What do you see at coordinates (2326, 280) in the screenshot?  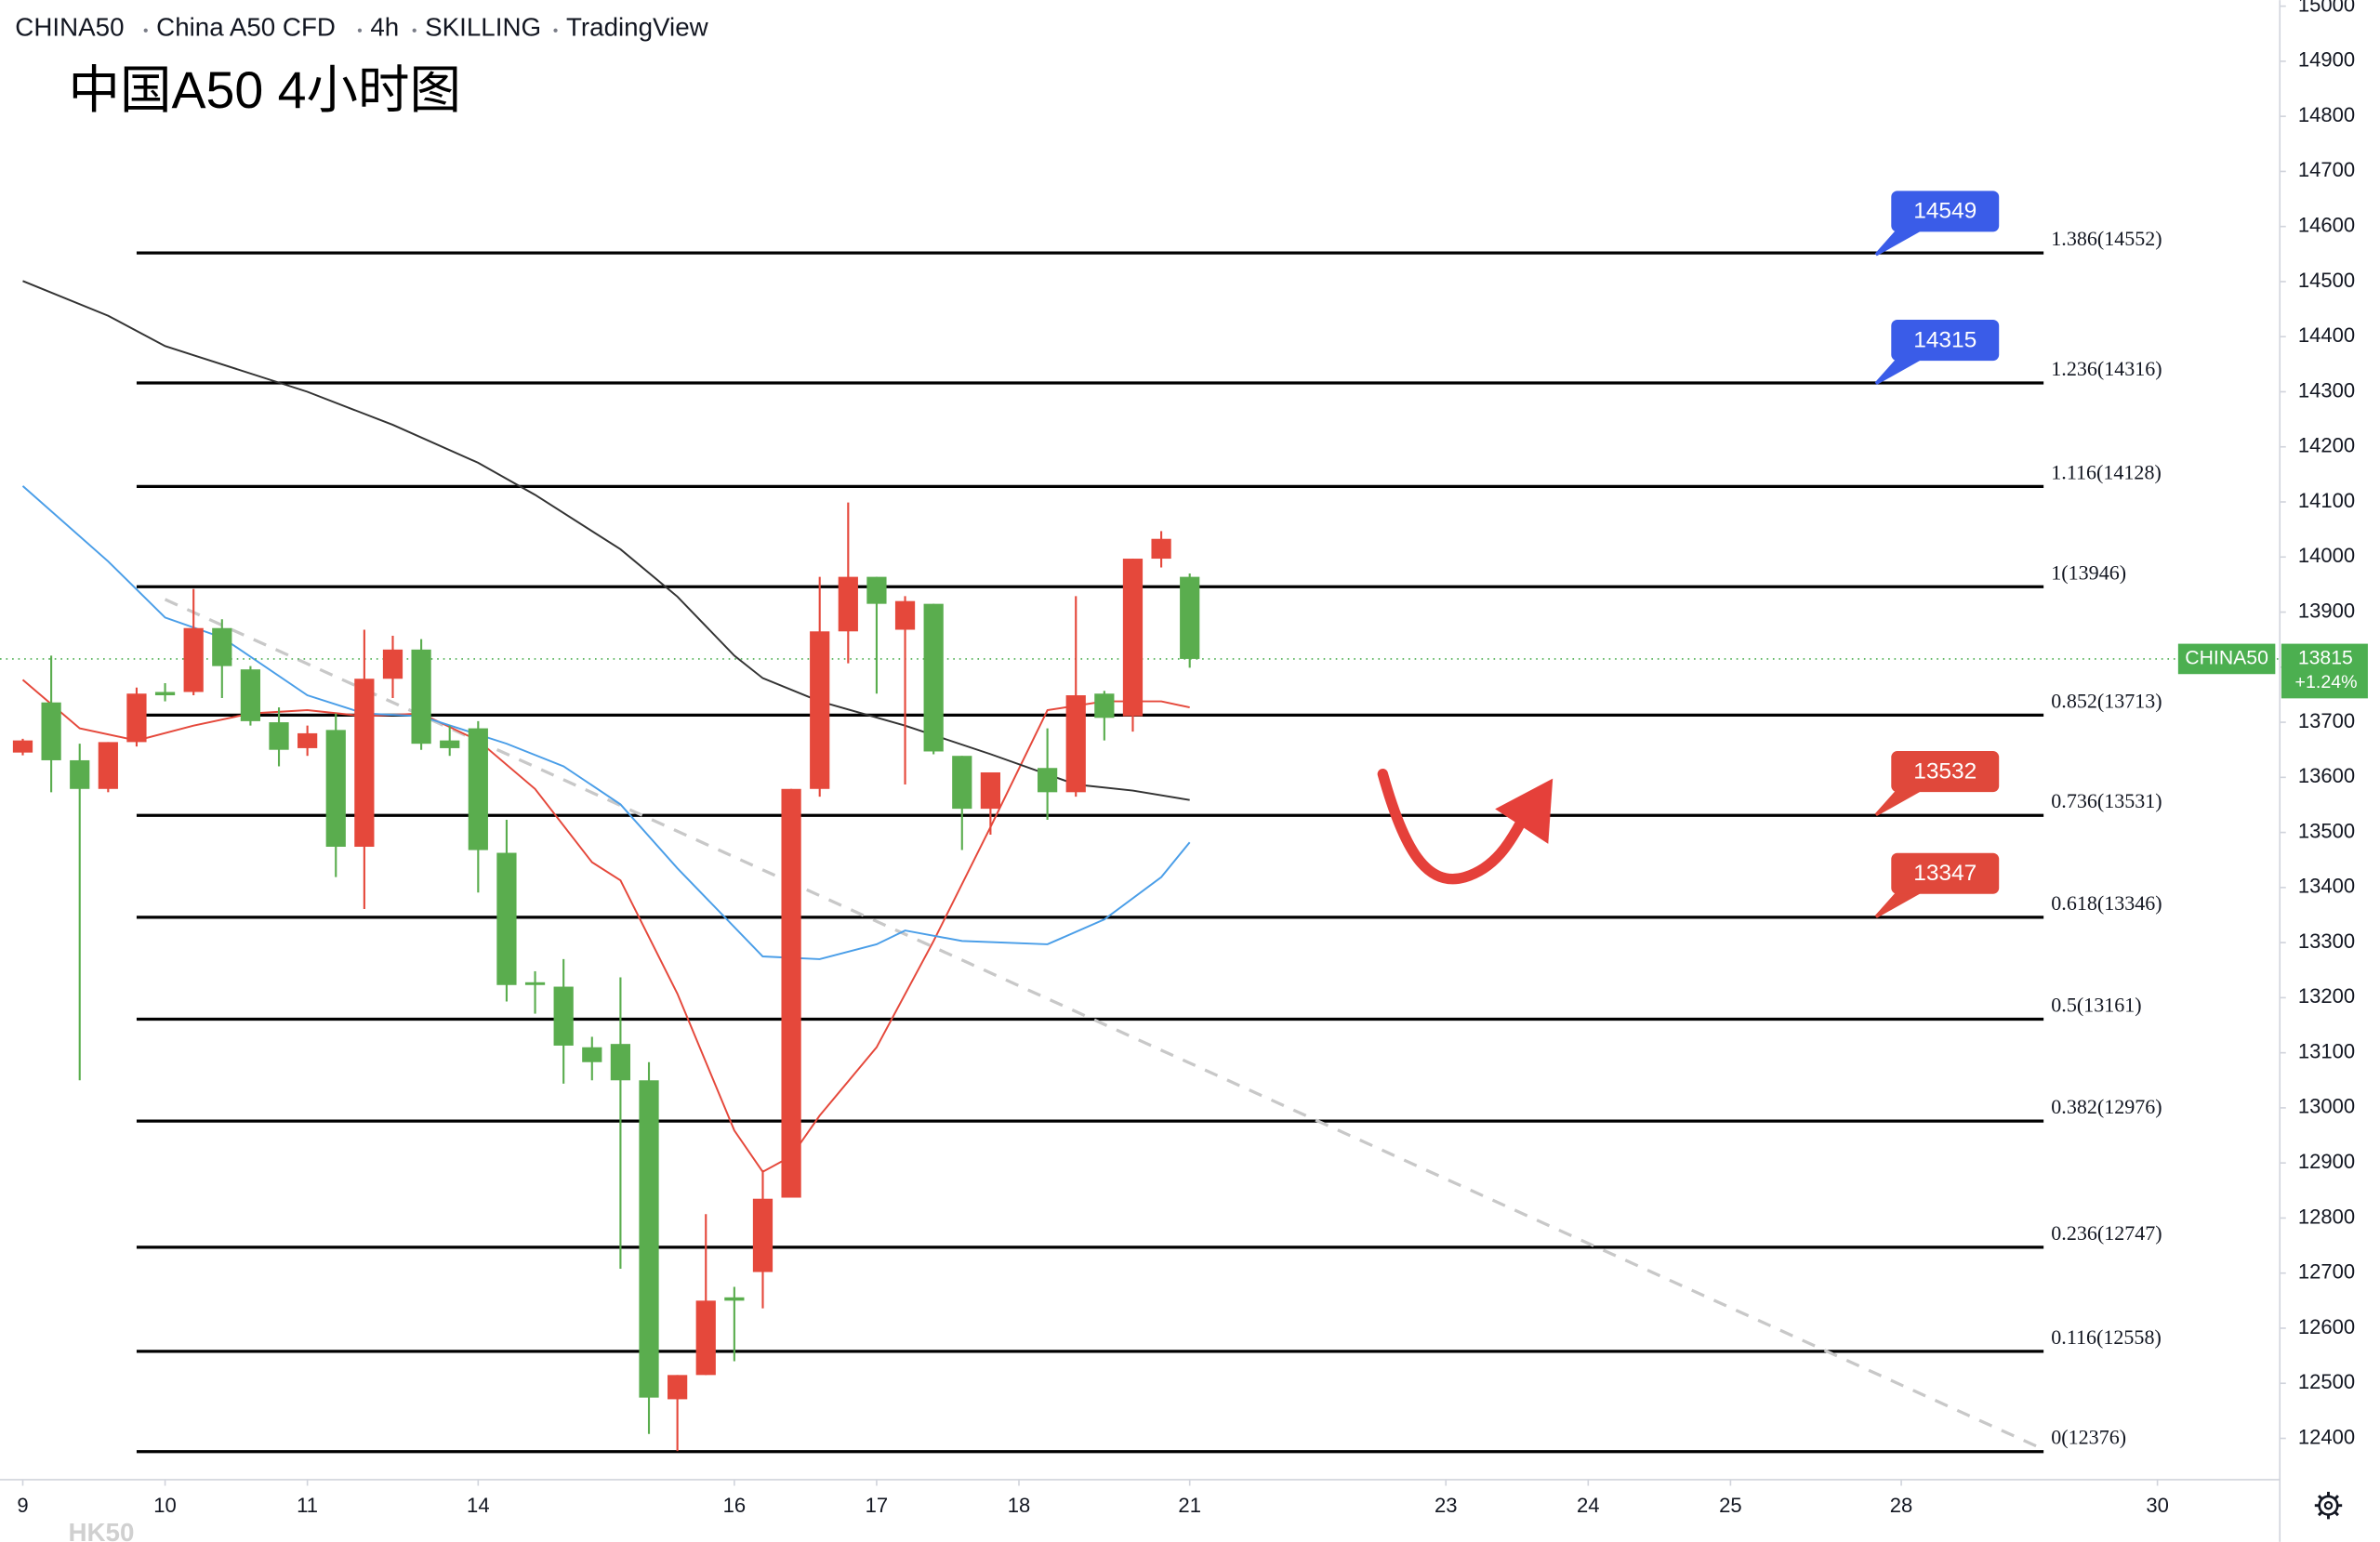 I see `y-tick-label: 14500` at bounding box center [2326, 280].